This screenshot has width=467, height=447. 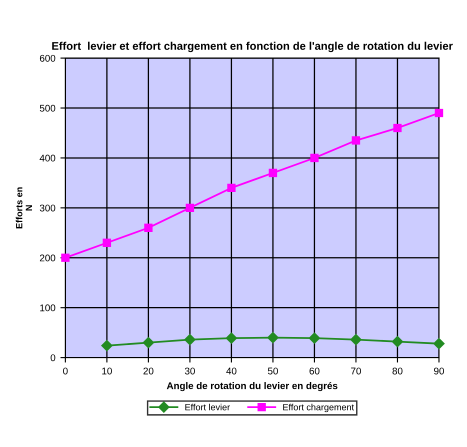 What do you see at coordinates (24, 207) in the screenshot?
I see `y-axis-title: Efforts en N` at bounding box center [24, 207].